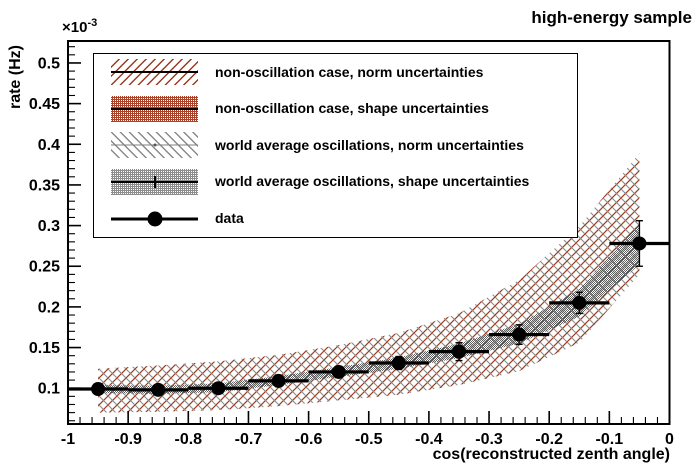  Describe the element at coordinates (335, 218) in the screenshot. I see `legend-item: data` at that location.